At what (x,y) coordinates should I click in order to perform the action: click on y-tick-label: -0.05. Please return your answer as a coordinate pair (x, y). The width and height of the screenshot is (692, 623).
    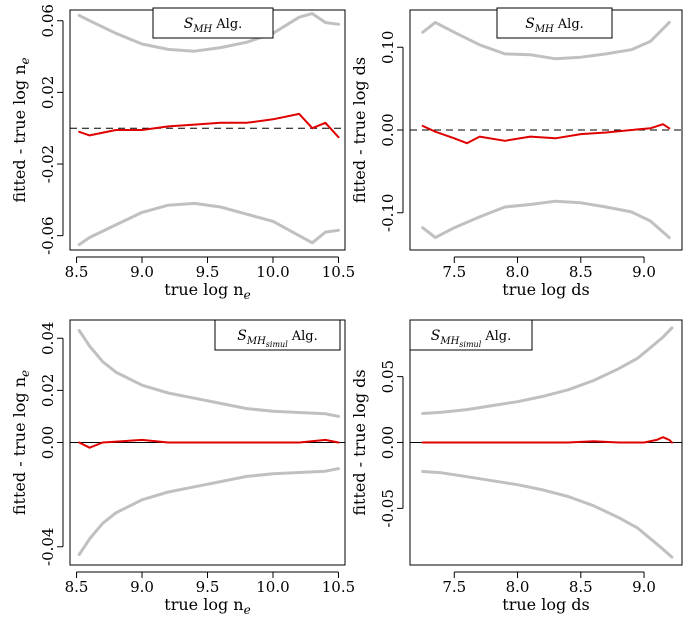
    Looking at the image, I should click on (388, 508).